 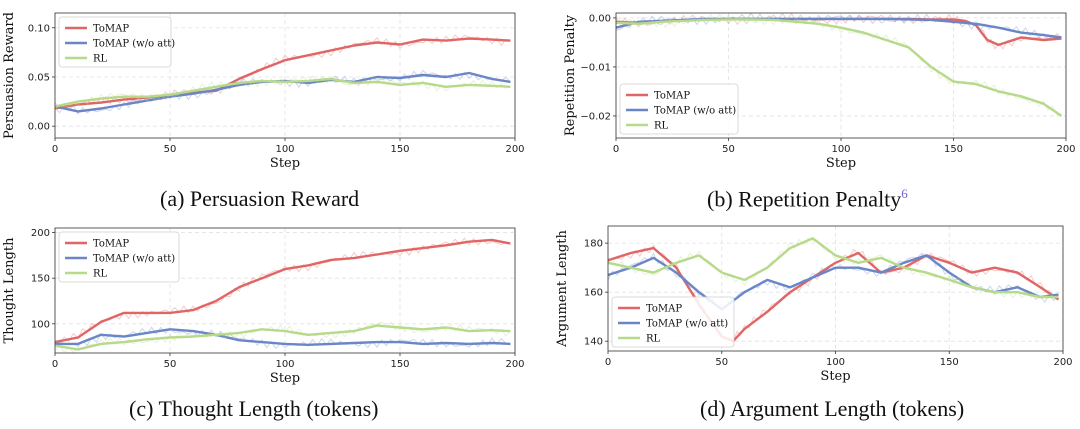 I want to click on y-tick-label: 150, so click(x=40, y=279).